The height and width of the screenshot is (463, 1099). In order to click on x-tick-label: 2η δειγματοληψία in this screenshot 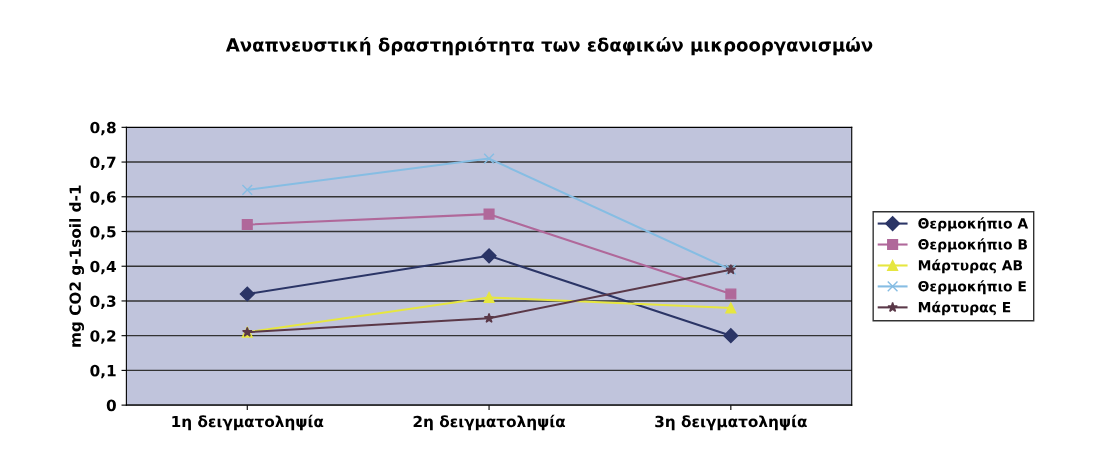, I will do `click(489, 422)`.